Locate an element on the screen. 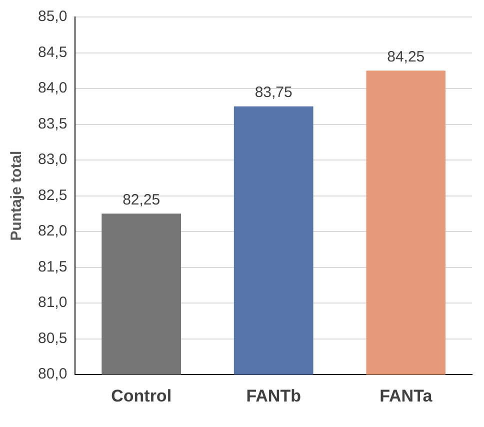 The image size is (484, 427). y-tick-label: 84,0 is located at coordinates (53, 88).